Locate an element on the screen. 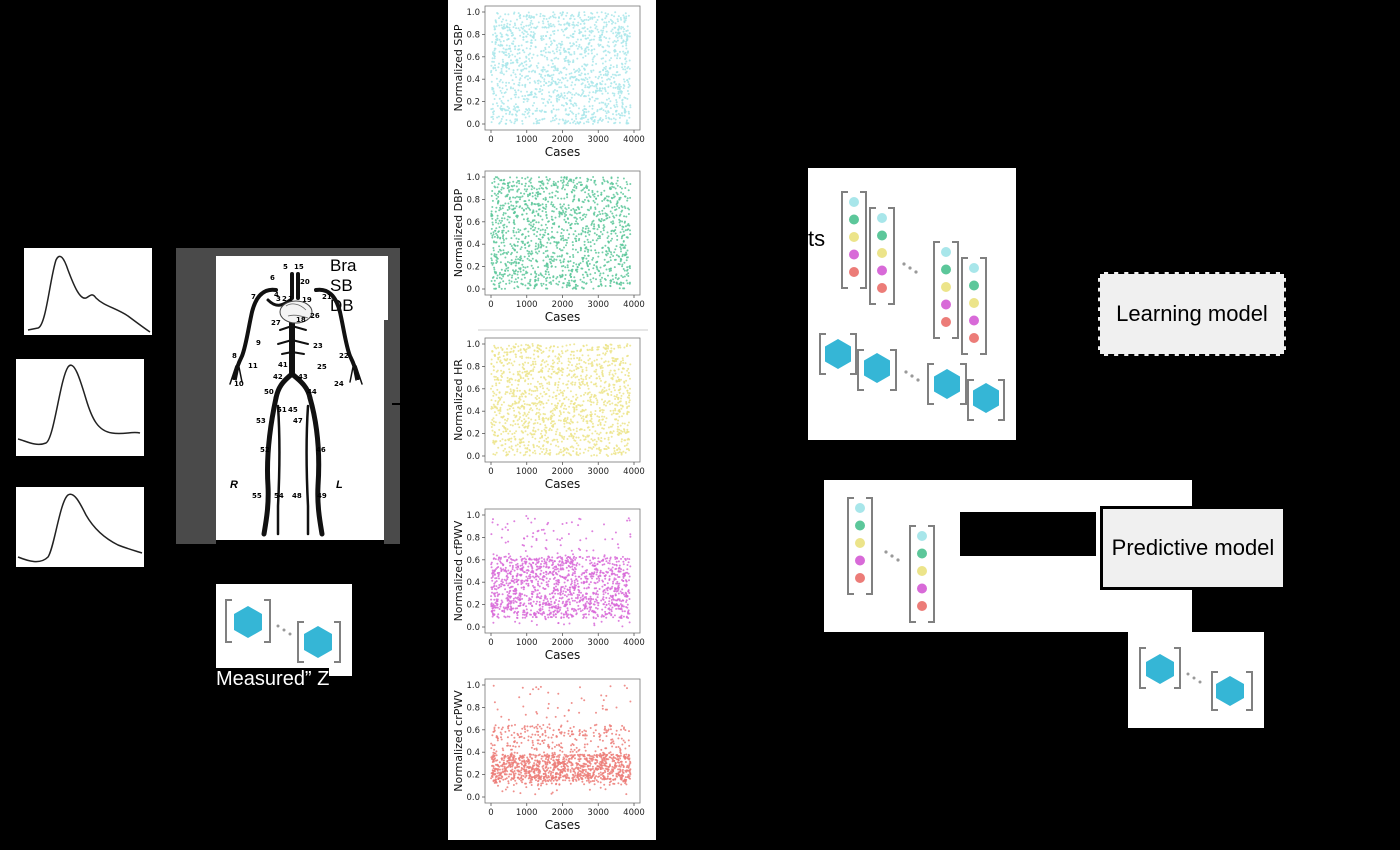 The width and height of the screenshot is (1400, 850). segment-num: 24 is located at coordinates (339, 384).